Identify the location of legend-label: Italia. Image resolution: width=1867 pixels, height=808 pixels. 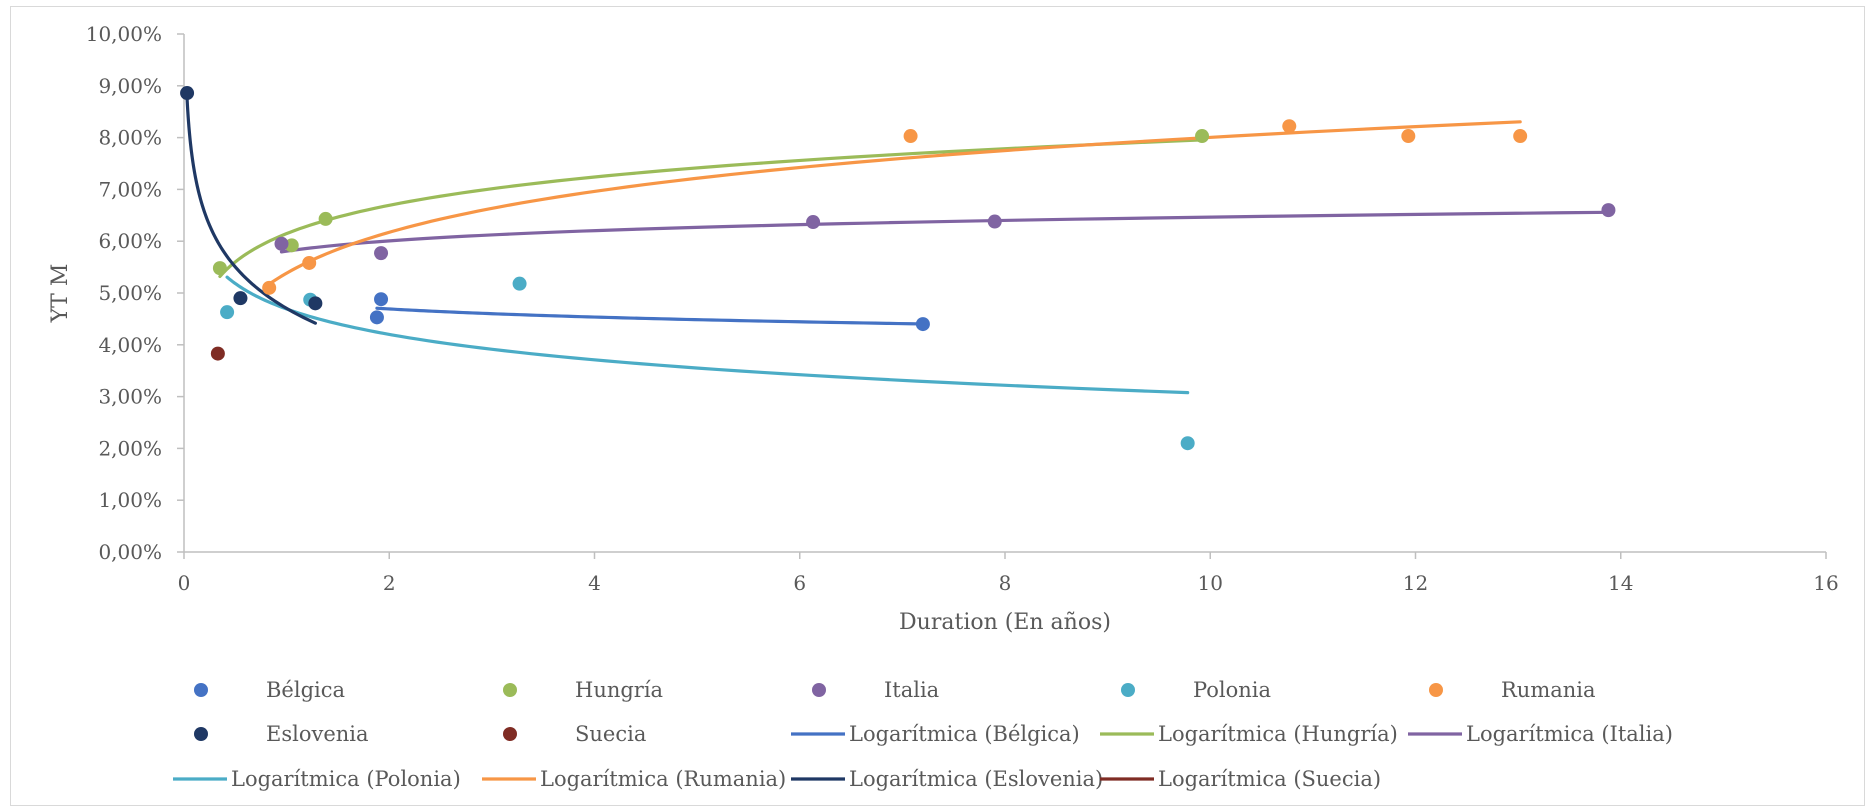
(911, 690).